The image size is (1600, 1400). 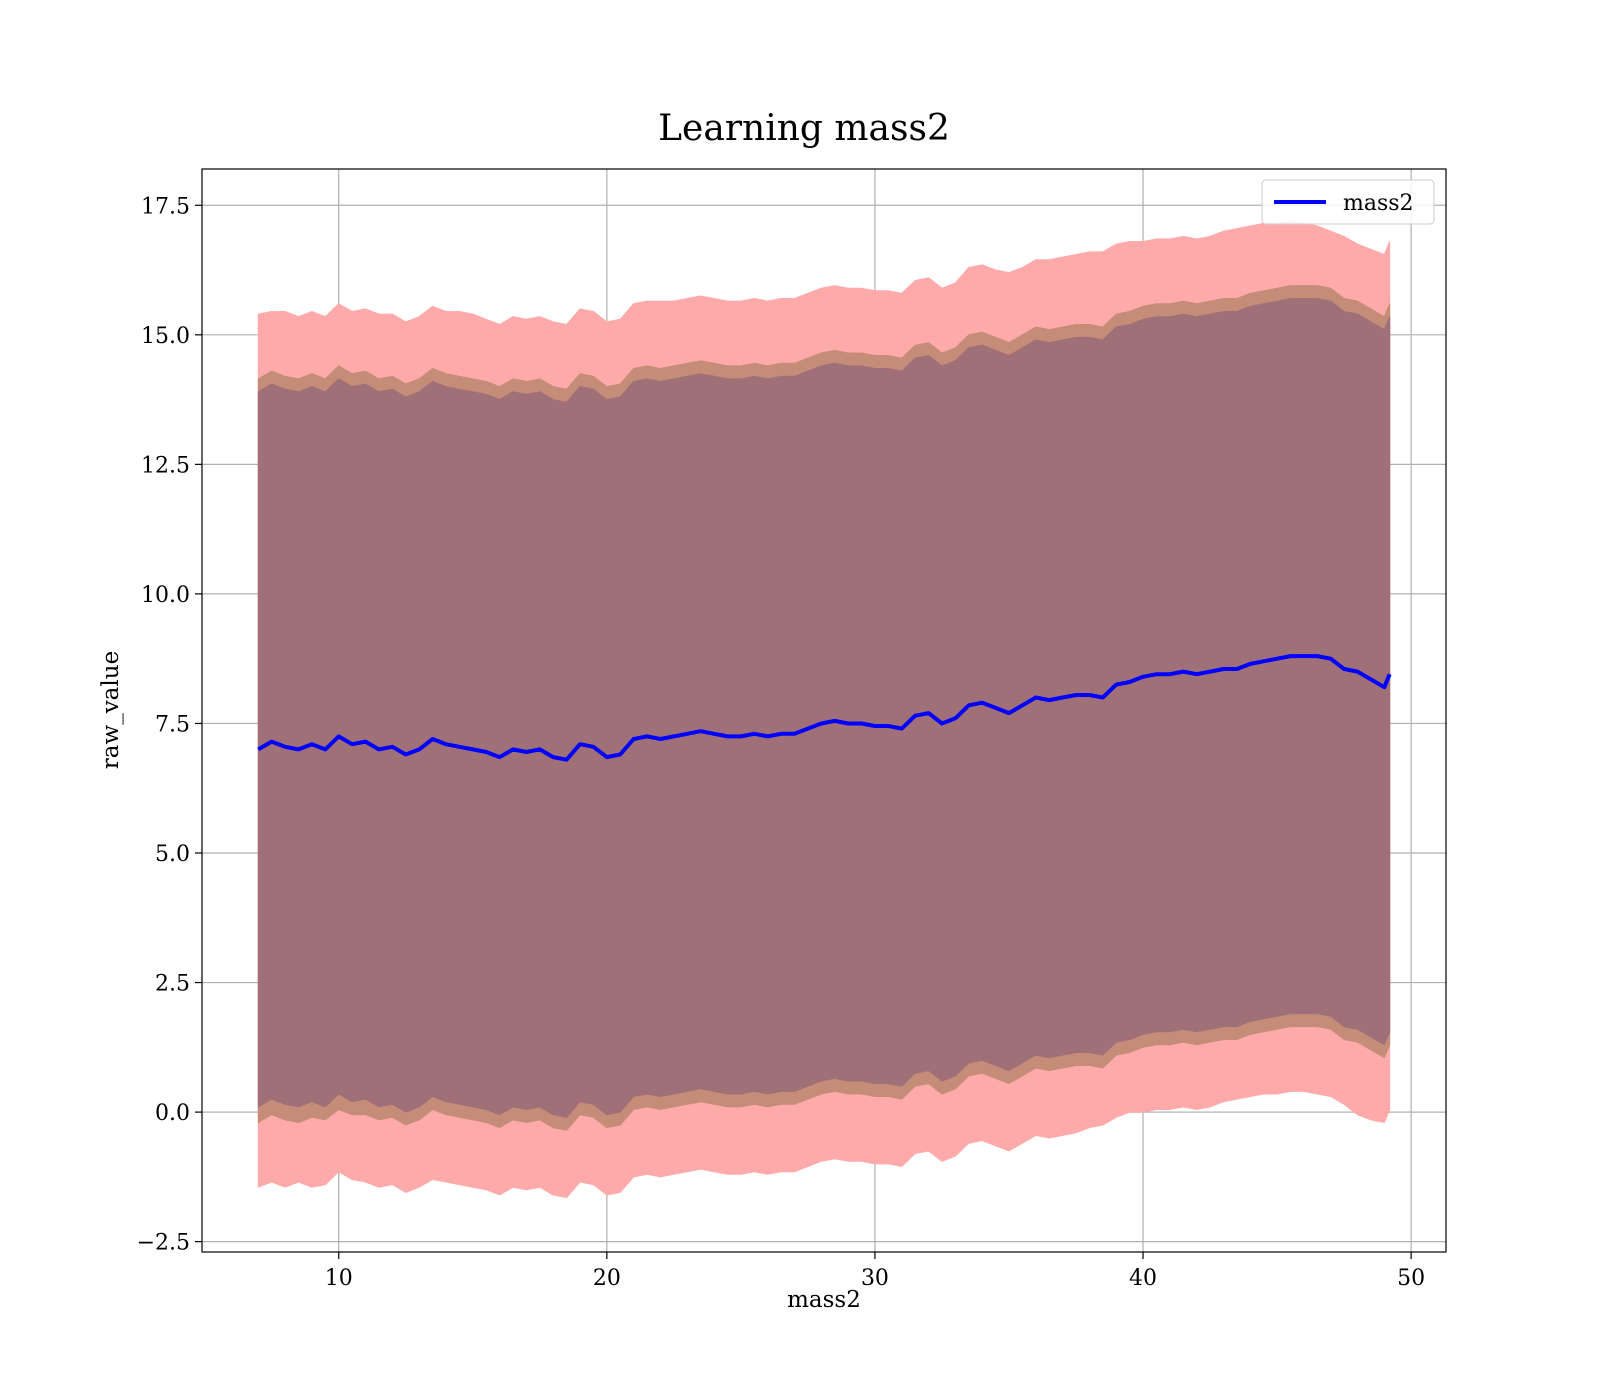 I want to click on y-tick-label: 7.5, so click(x=172, y=724).